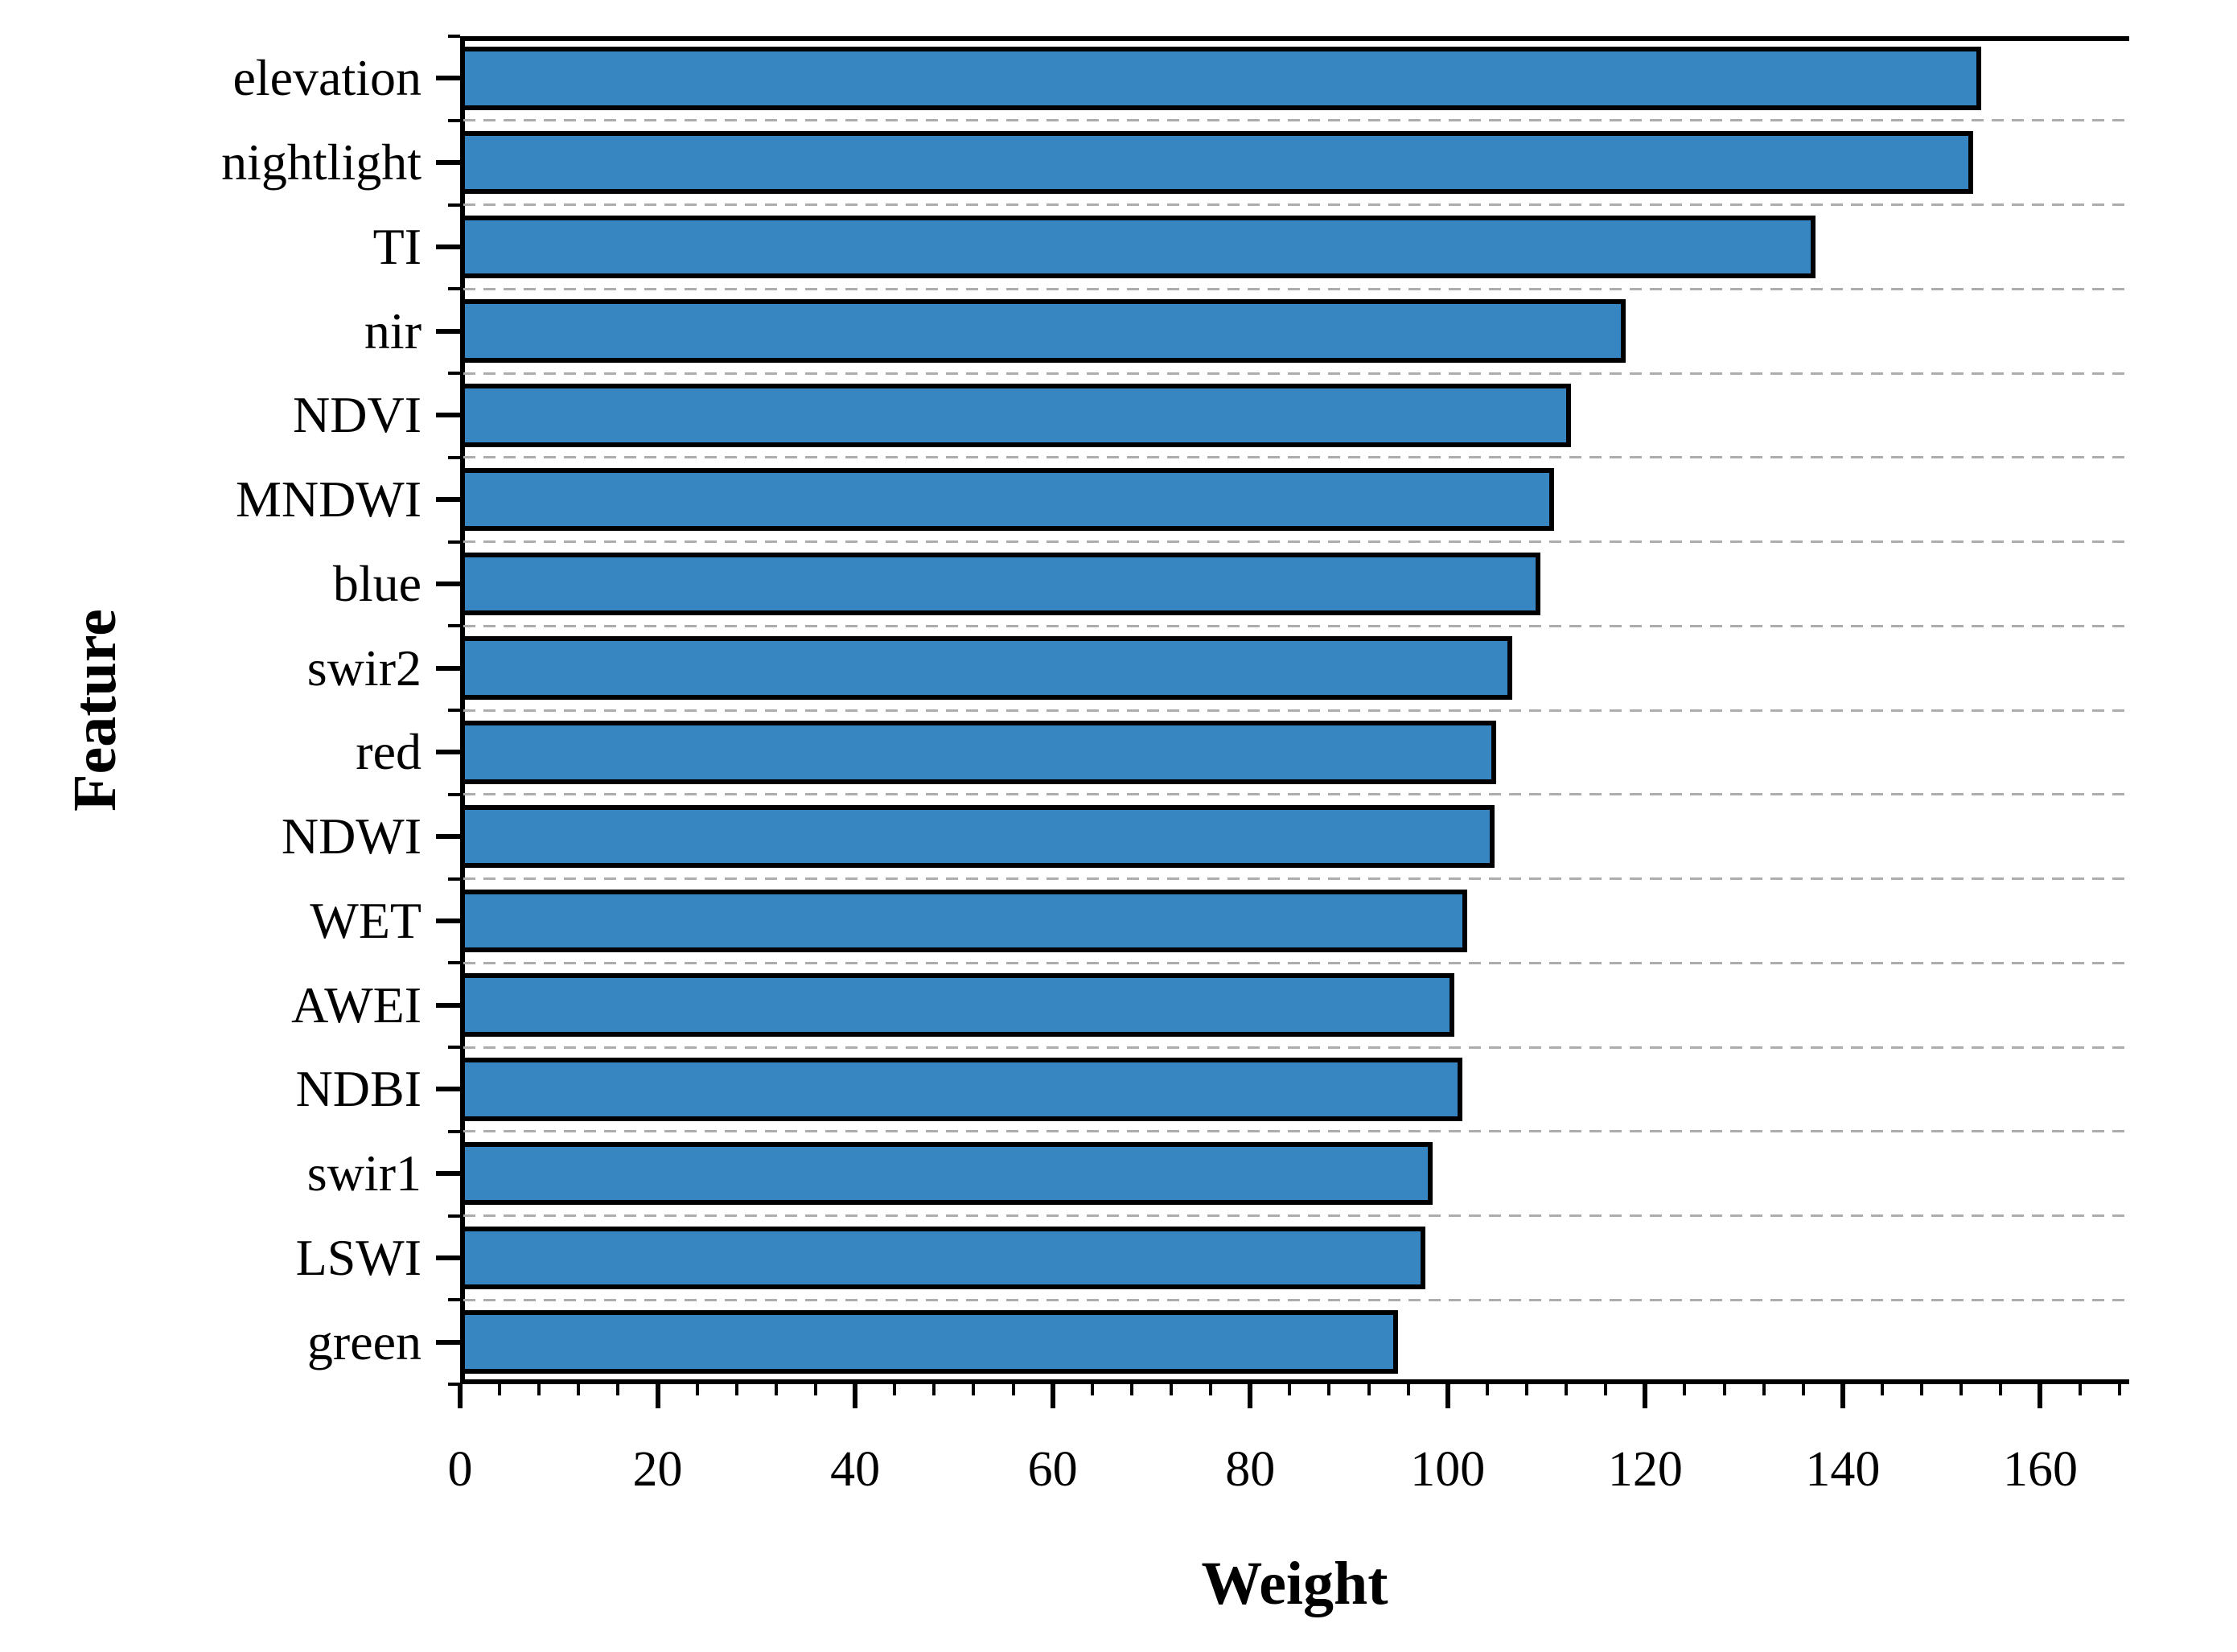  I want to click on y-tick-label-red: red, so click(388, 752).